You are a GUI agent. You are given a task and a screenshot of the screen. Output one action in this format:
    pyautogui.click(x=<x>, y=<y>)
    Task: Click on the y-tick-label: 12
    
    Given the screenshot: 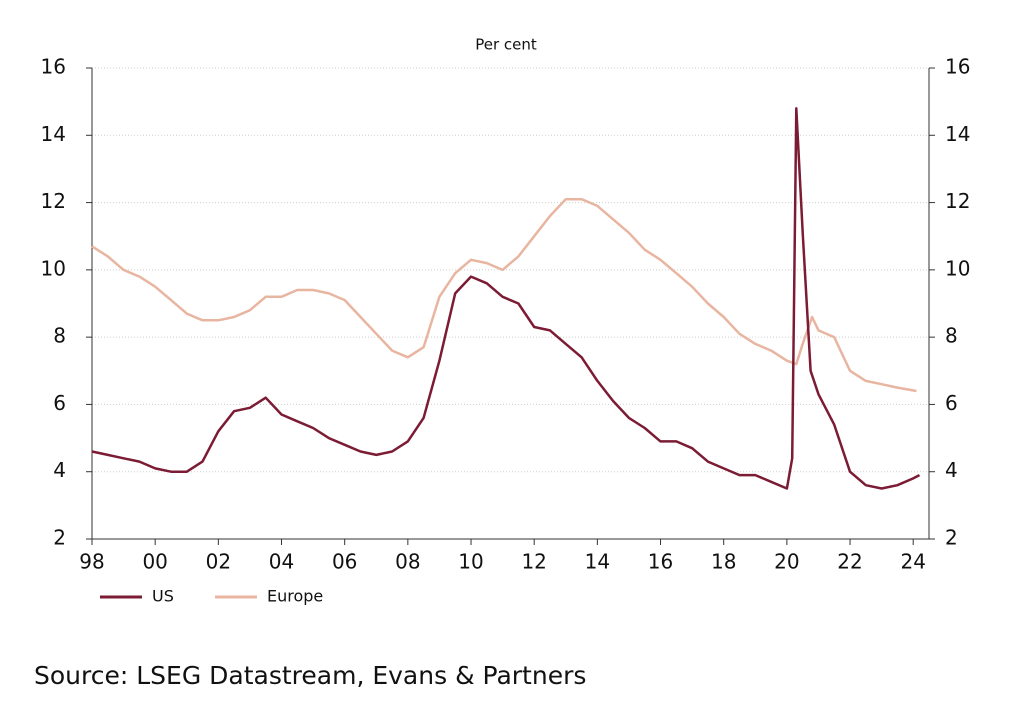 What is the action you would take?
    pyautogui.click(x=53, y=201)
    